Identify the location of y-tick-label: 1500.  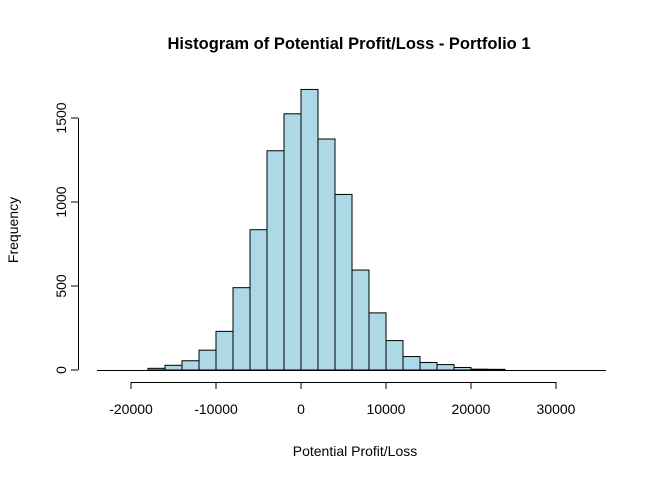
(61, 117).